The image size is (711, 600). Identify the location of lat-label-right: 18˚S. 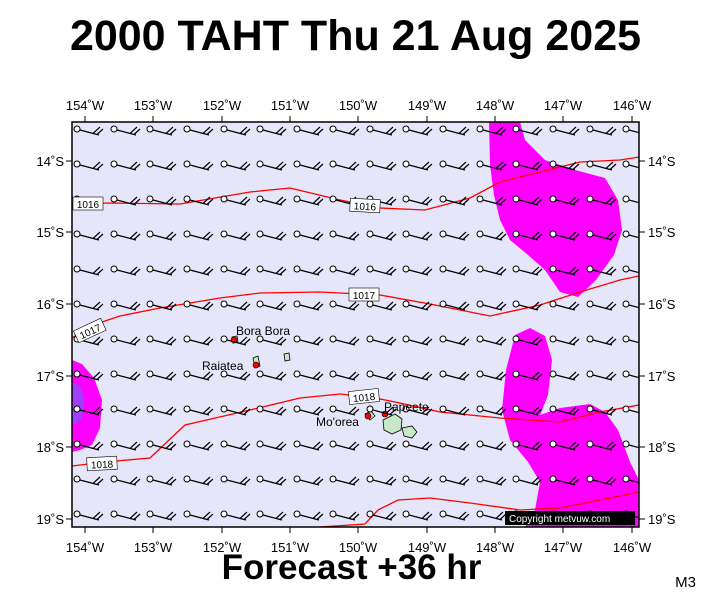
(662, 447).